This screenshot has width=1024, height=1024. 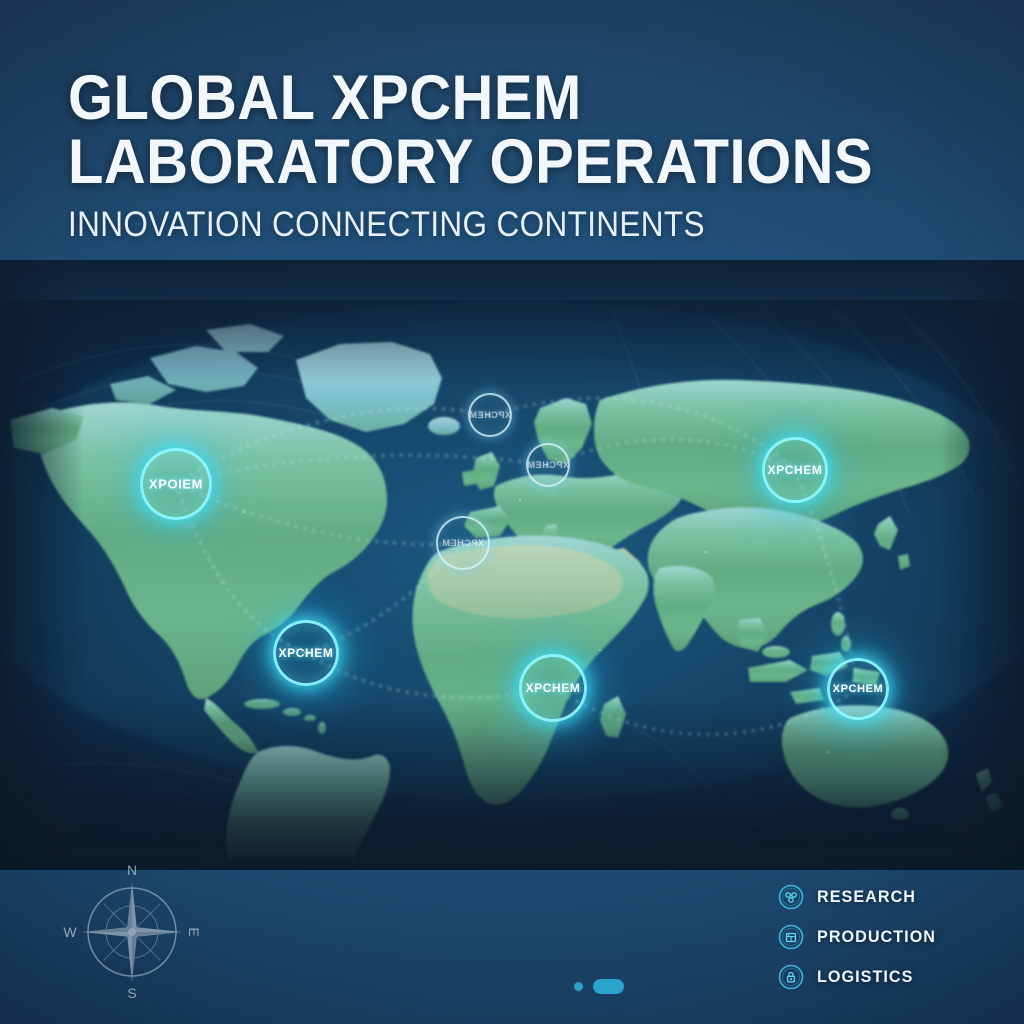 I want to click on logistics-icon, so click(x=791, y=977).